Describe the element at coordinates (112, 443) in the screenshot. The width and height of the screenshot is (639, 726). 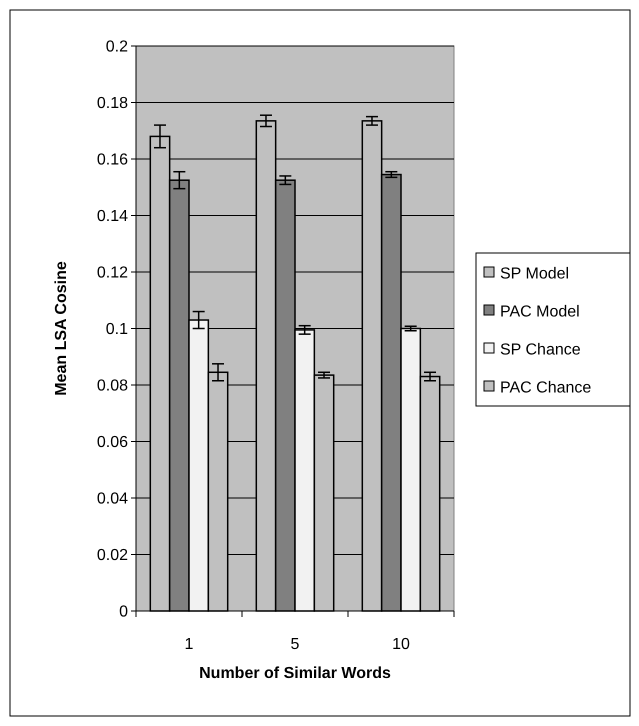
I see `y-tick-label: 0.06` at that location.